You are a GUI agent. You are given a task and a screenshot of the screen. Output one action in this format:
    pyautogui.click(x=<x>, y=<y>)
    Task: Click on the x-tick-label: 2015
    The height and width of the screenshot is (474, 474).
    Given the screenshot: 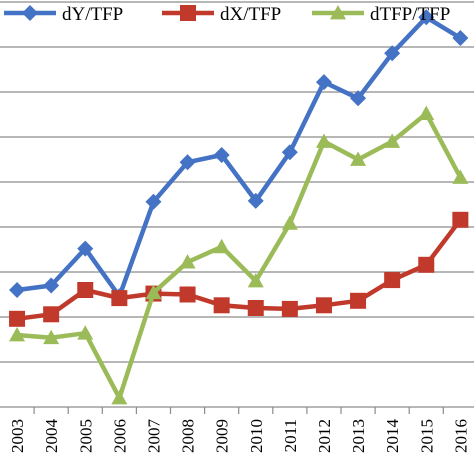 What is the action you would take?
    pyautogui.click(x=426, y=436)
    